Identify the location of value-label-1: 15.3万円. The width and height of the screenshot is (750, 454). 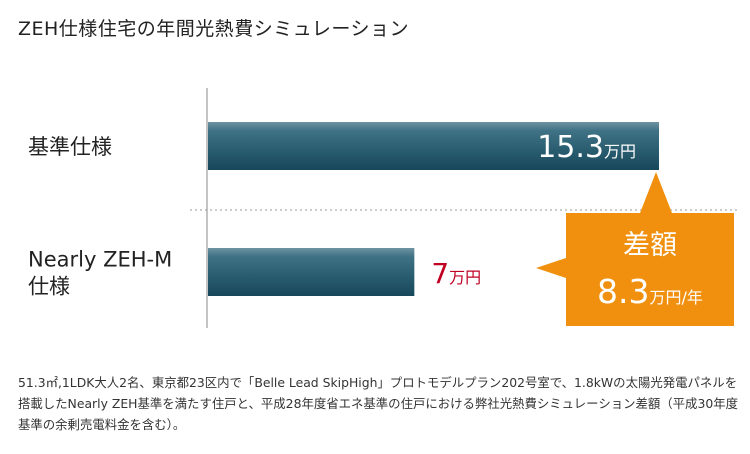
(586, 147).